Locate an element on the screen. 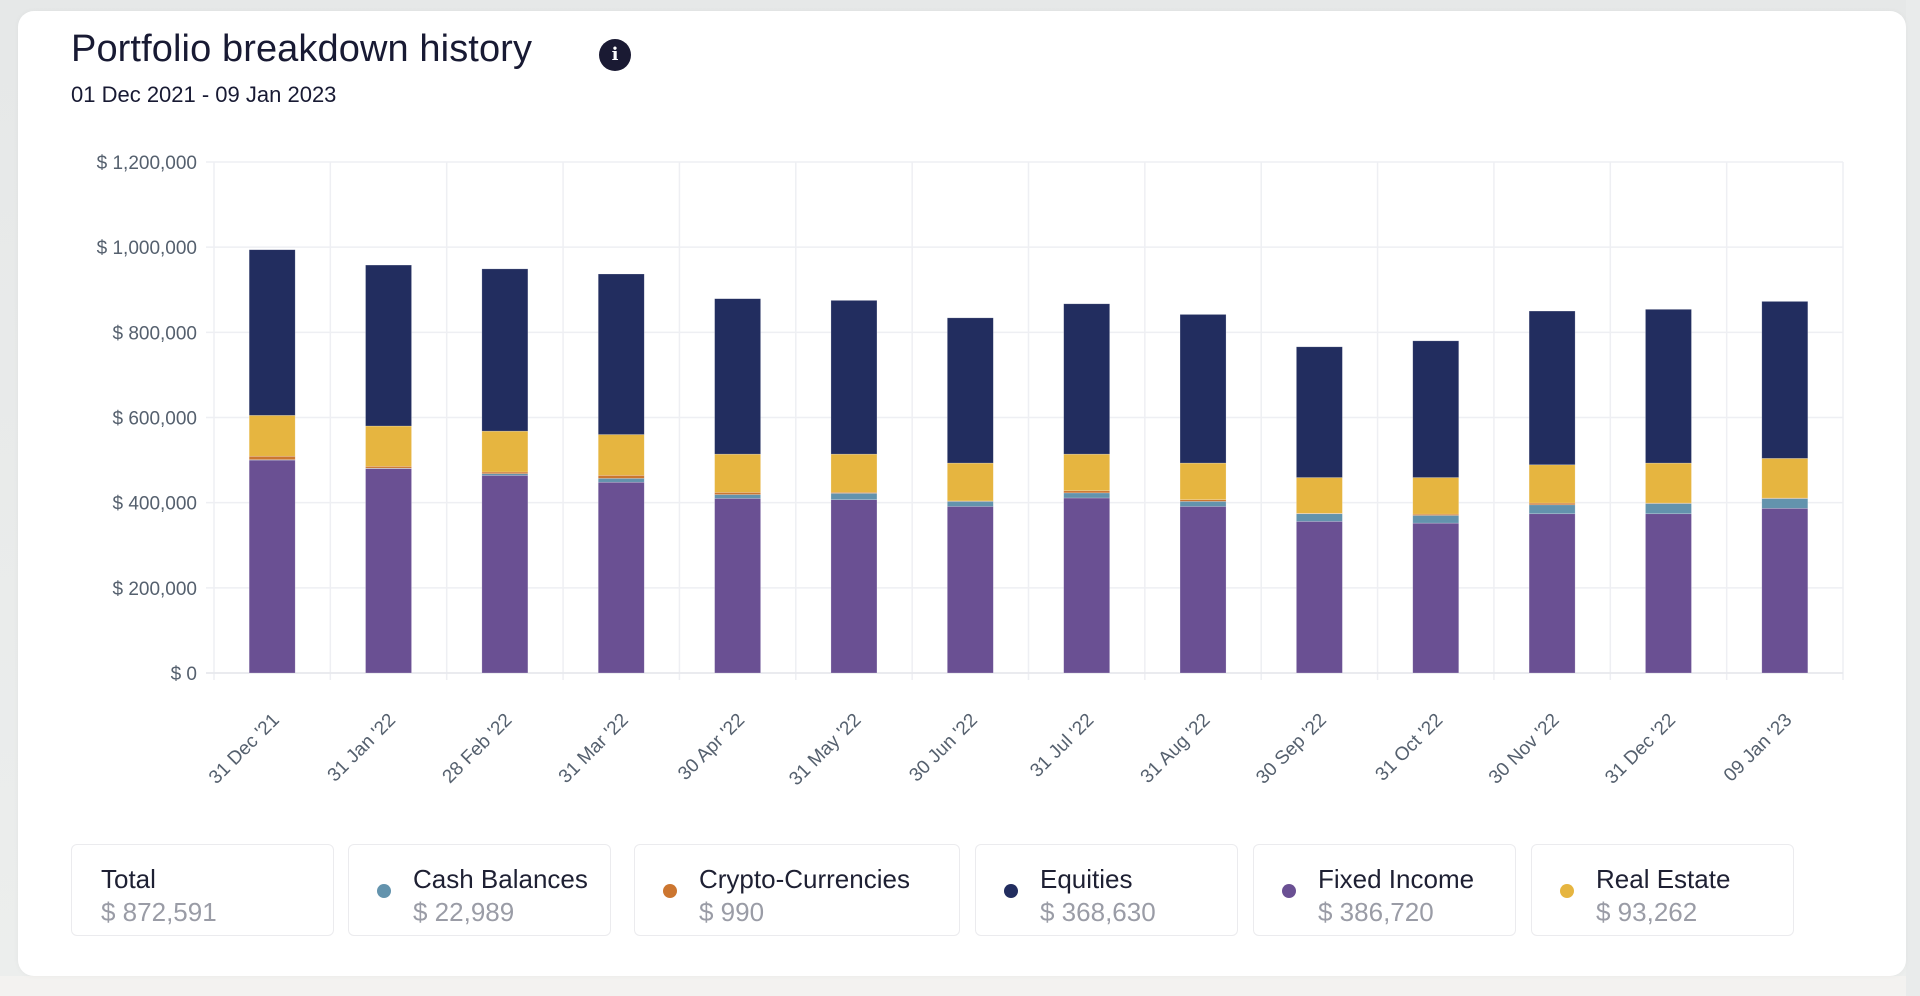 This screenshot has width=1920, height=996. legend-label: Fixed Income is located at coordinates (1396, 879).